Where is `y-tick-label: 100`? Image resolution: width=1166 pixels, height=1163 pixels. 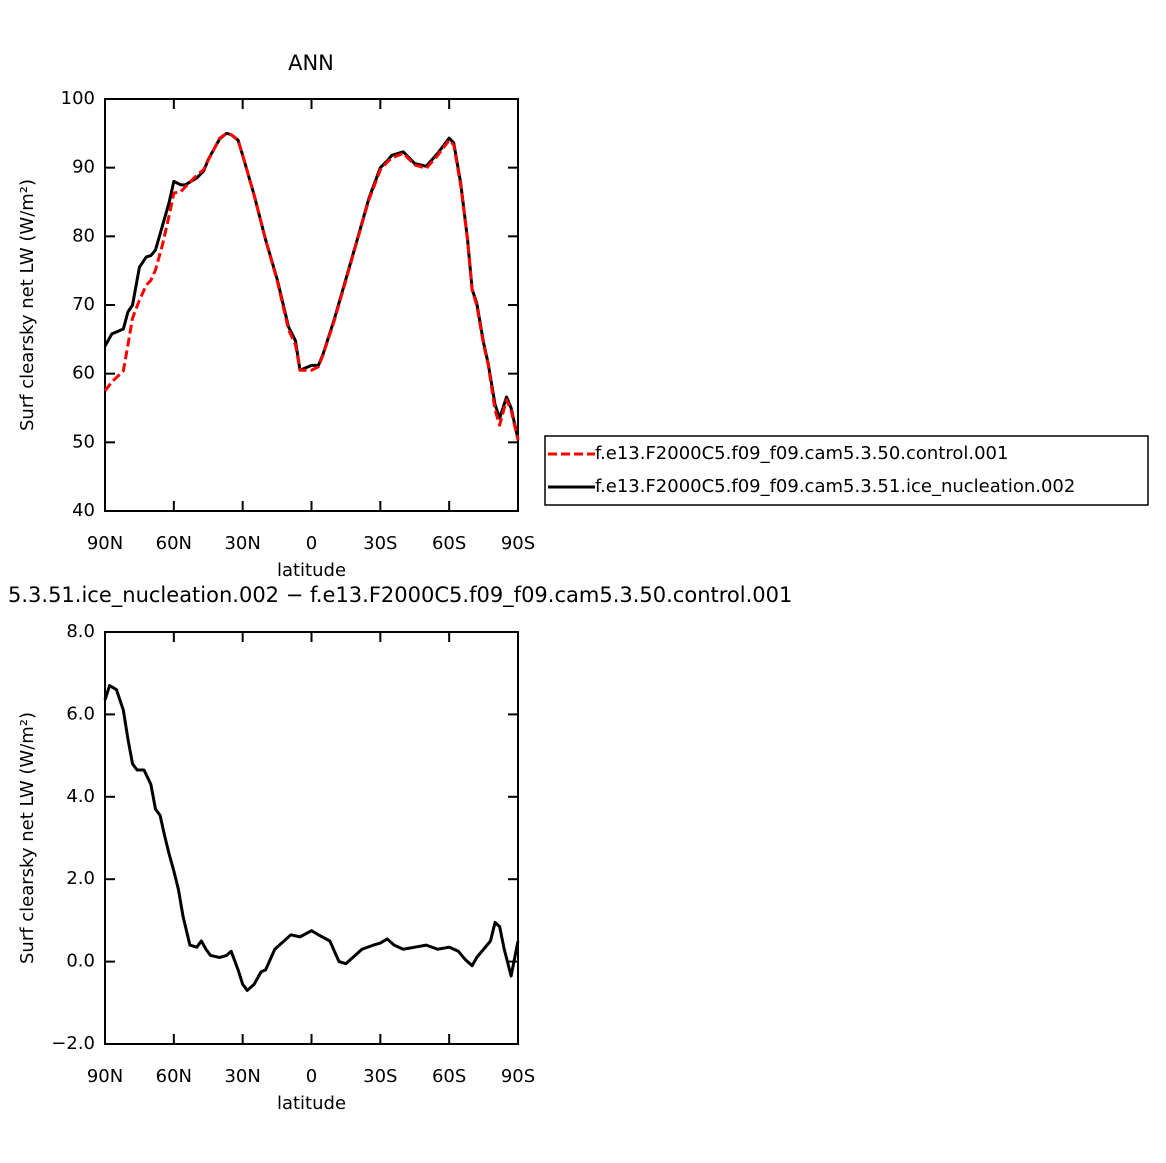 y-tick-label: 100 is located at coordinates (78, 98).